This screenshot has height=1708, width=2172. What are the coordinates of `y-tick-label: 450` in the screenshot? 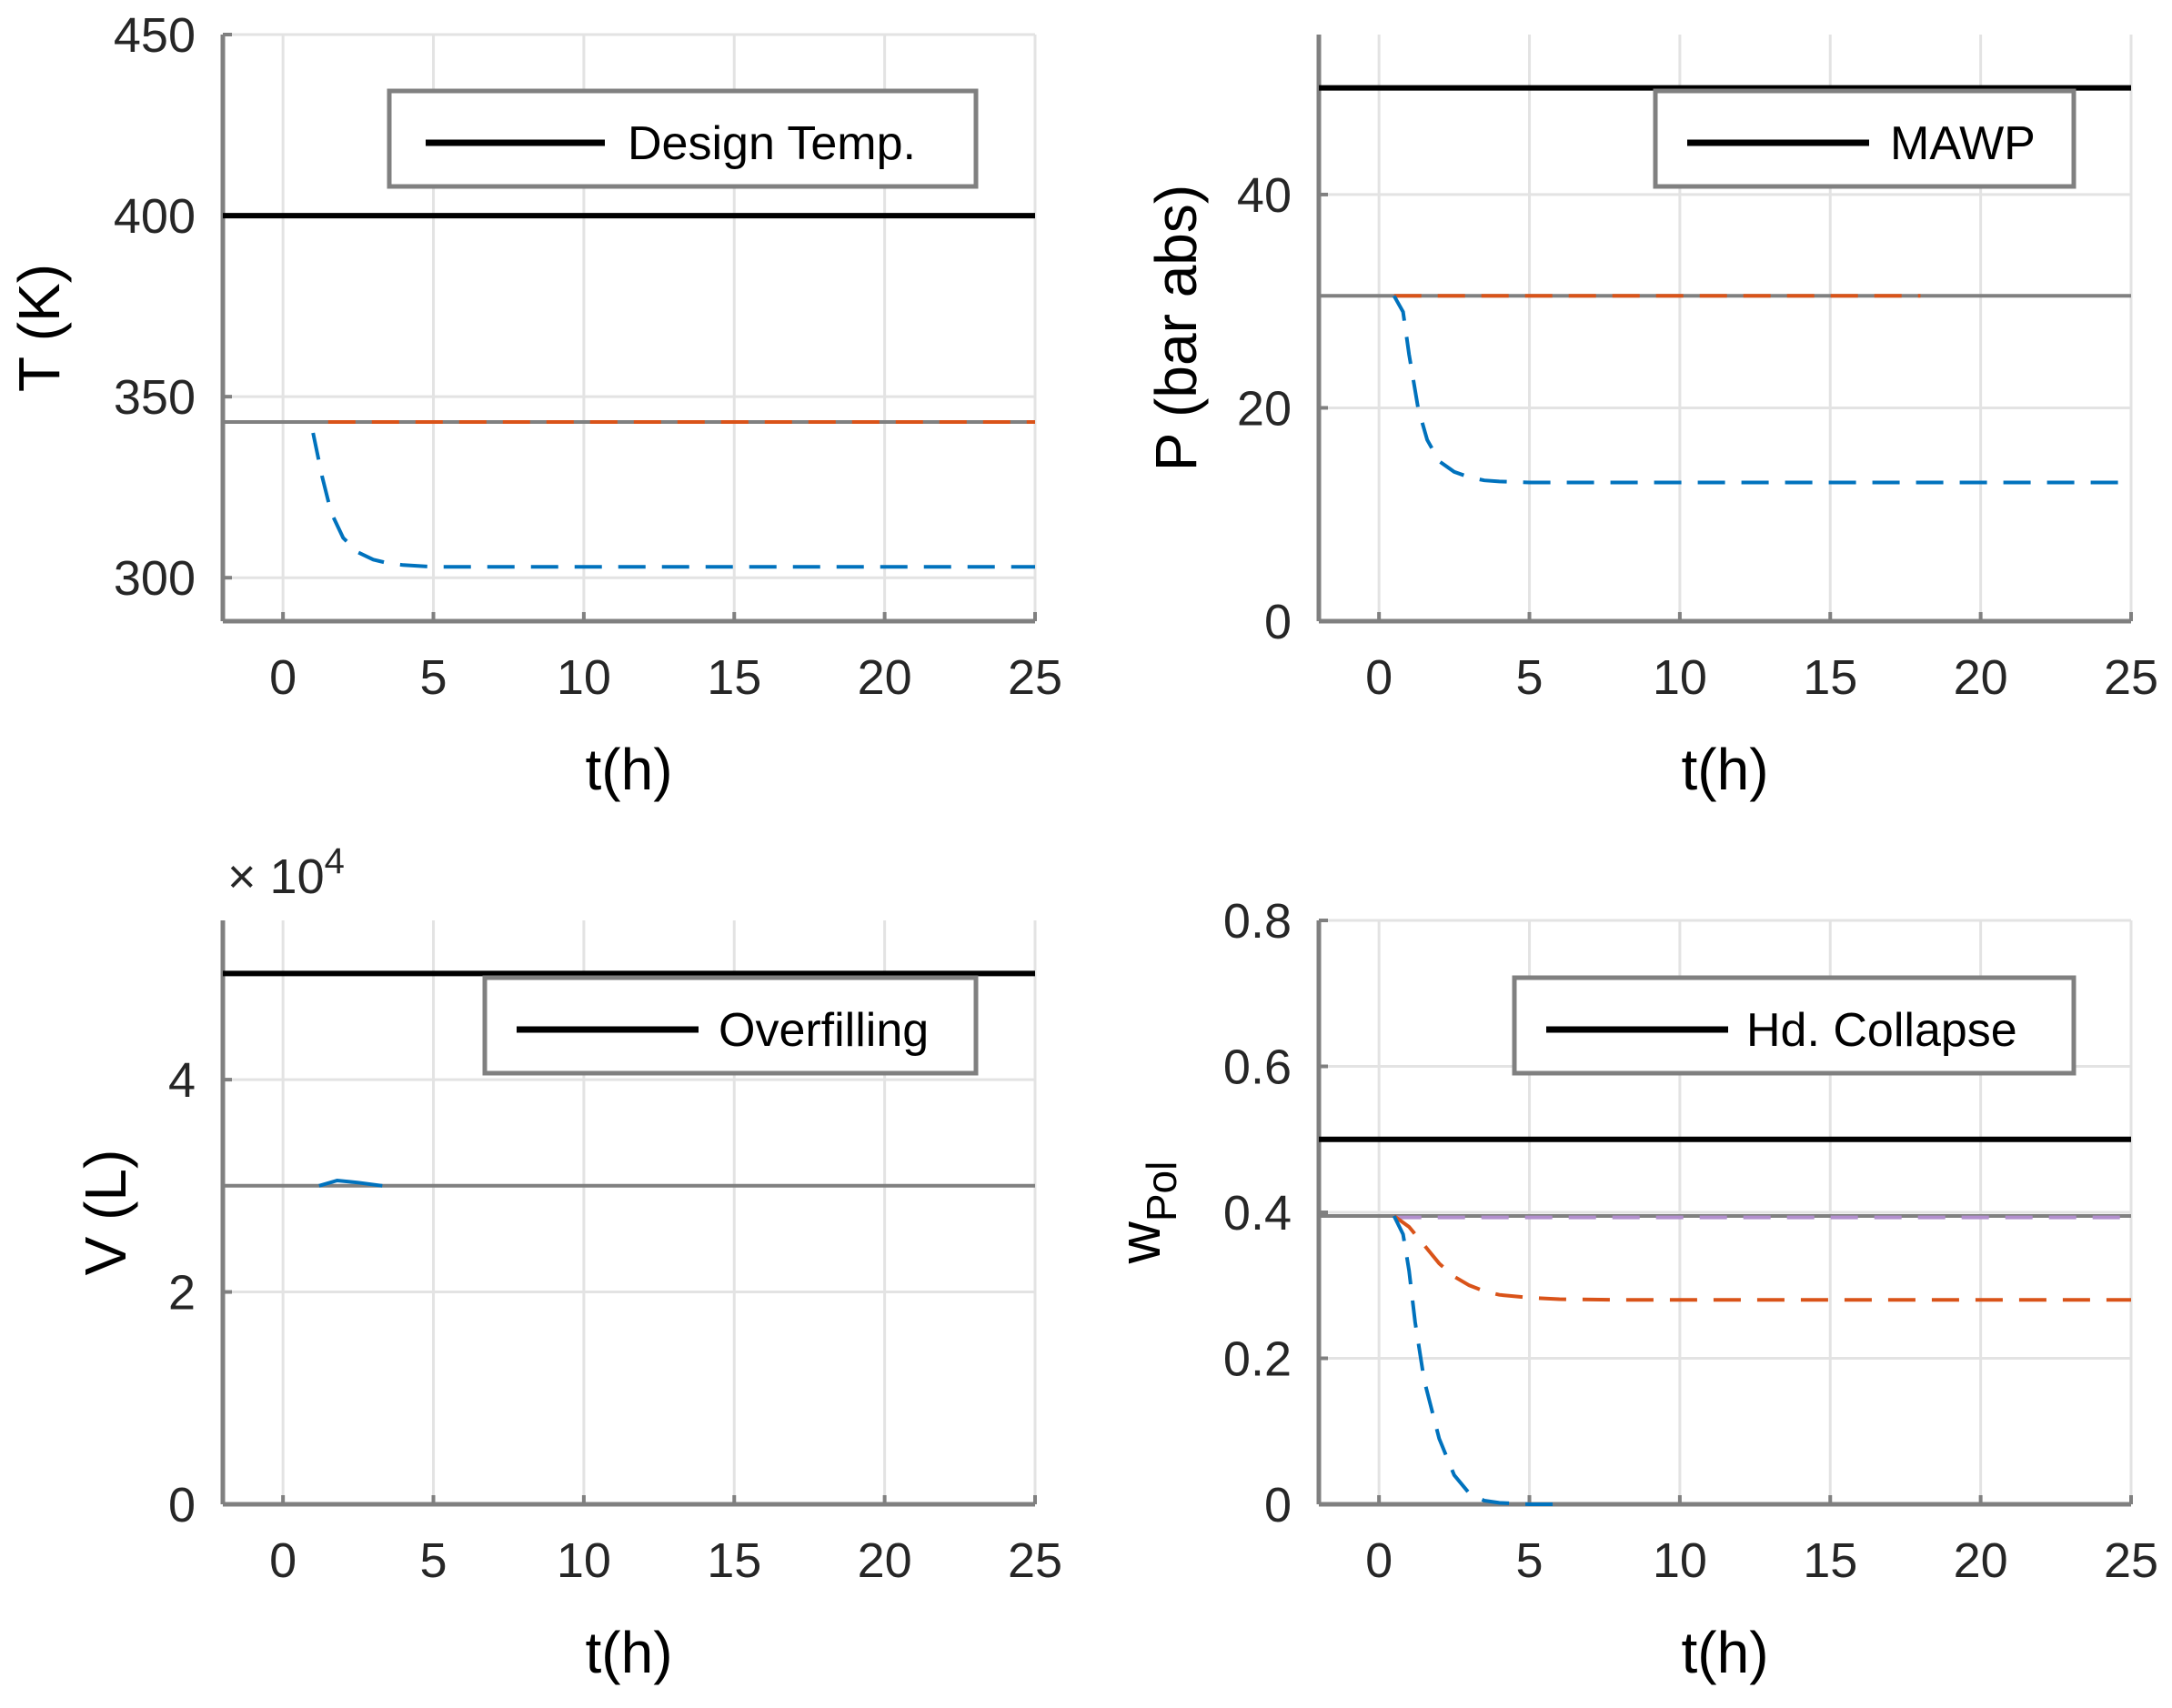 It's located at (155, 35).